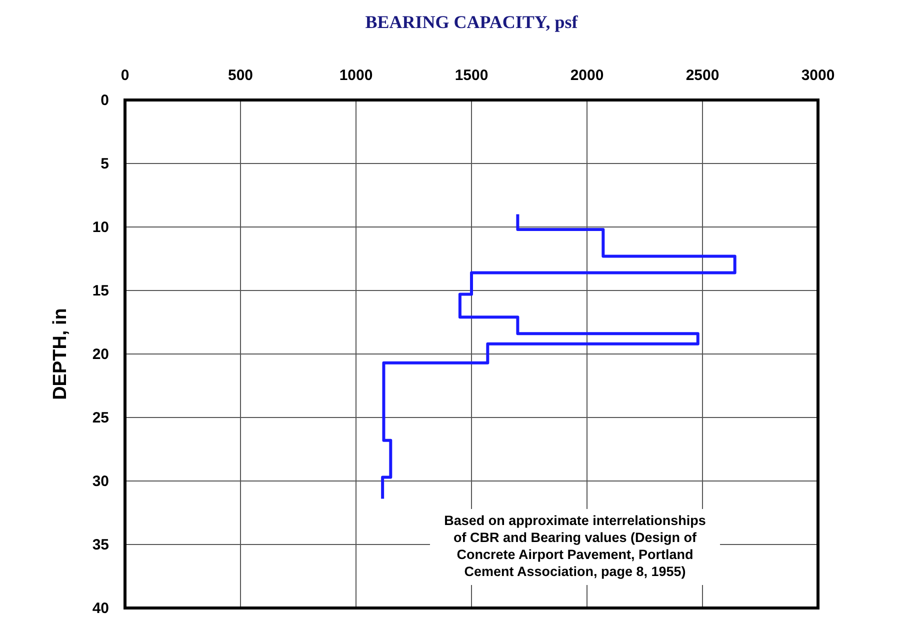  I want to click on y-axis-title: DEPTH, in, so click(60, 354).